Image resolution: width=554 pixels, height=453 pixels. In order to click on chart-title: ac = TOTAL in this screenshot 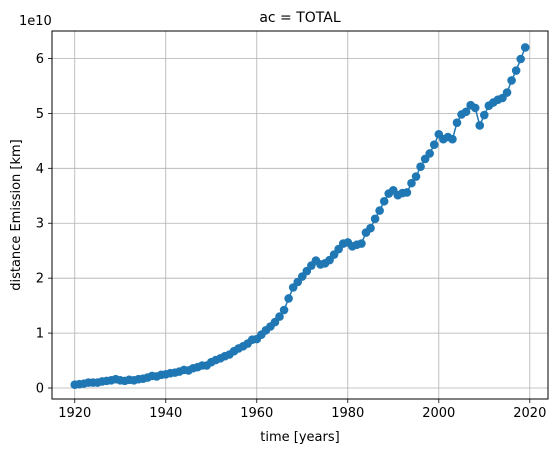, I will do `click(300, 18)`.